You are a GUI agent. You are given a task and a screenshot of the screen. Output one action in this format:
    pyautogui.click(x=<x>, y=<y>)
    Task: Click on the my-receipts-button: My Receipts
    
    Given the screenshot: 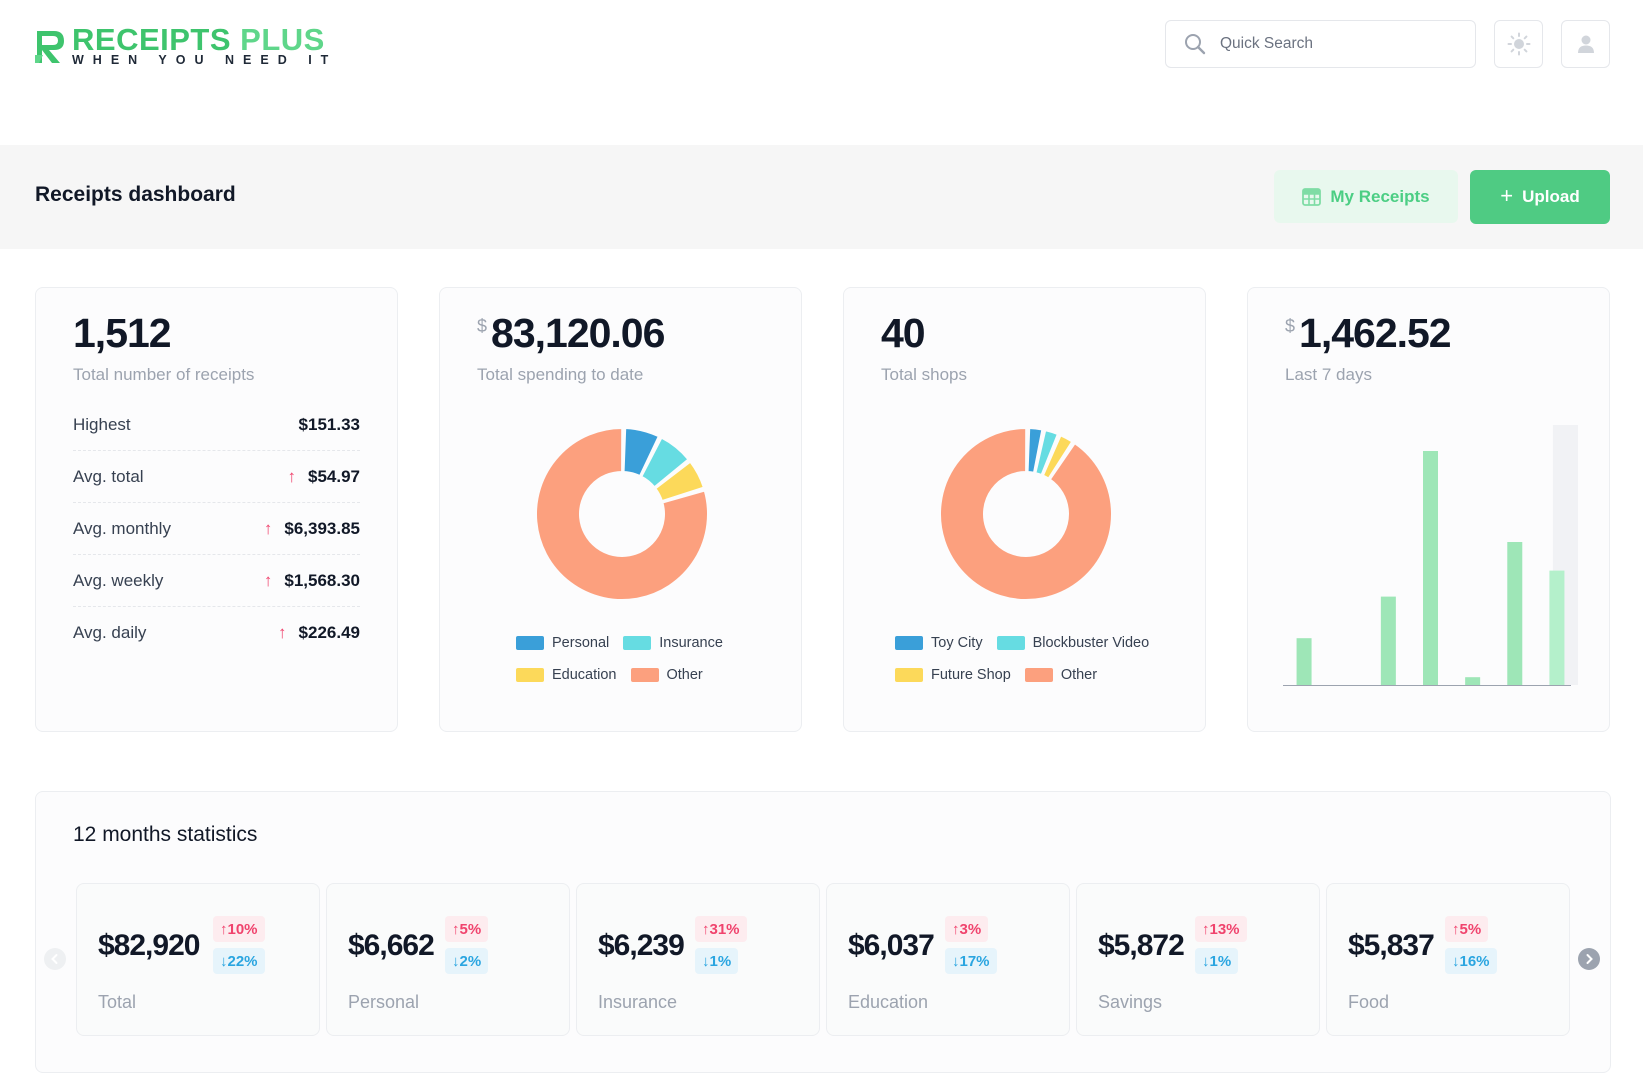 What is the action you would take?
    pyautogui.click(x=1366, y=196)
    